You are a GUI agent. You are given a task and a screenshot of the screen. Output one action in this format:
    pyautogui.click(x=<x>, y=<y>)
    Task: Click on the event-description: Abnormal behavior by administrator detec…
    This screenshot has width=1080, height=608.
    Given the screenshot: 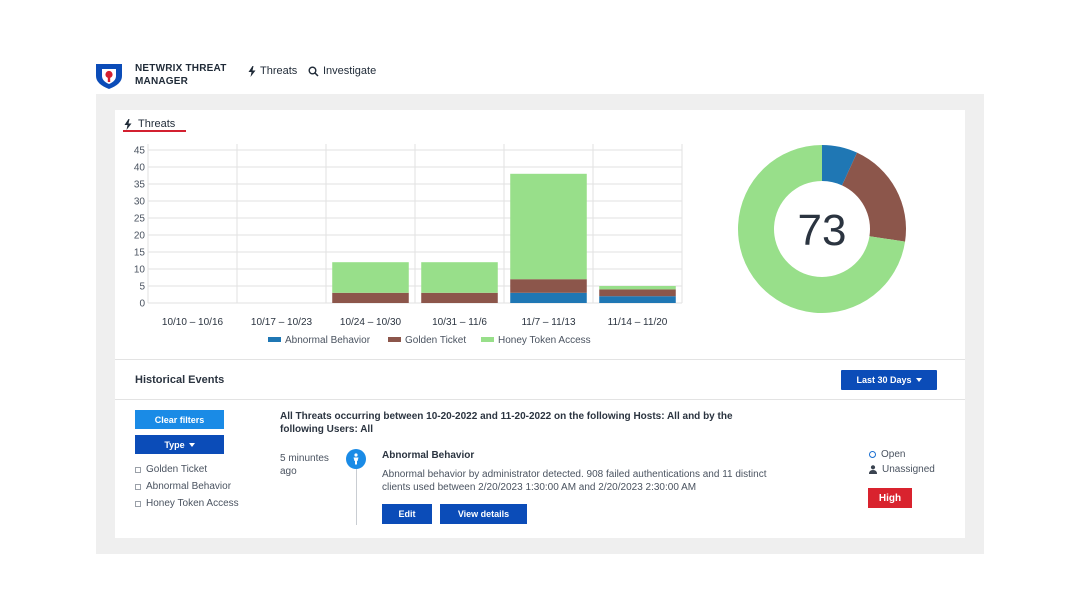 What is the action you would take?
    pyautogui.click(x=574, y=481)
    